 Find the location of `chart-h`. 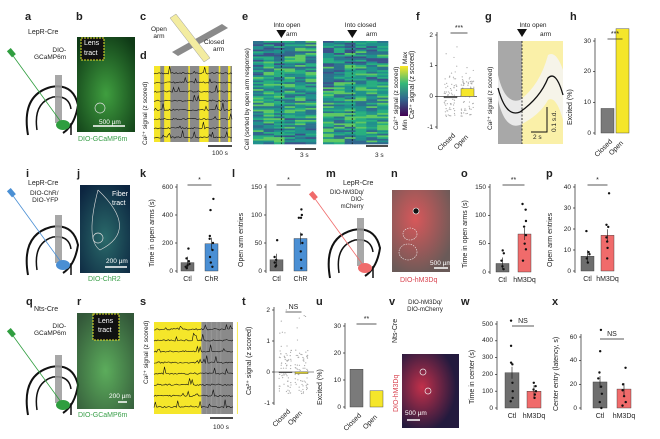

chart-h is located at coordinates (611, 81).